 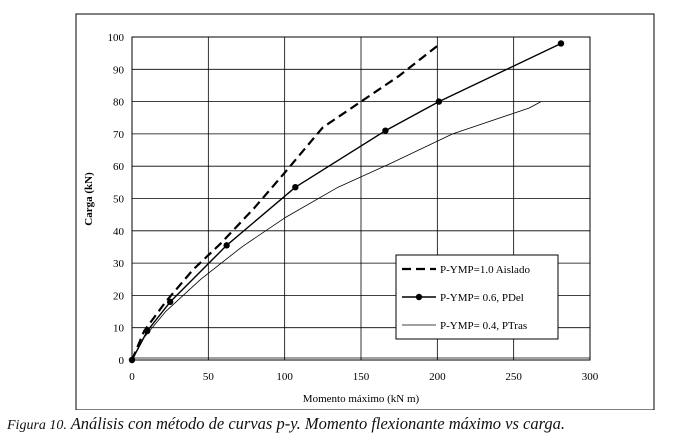 What do you see at coordinates (119, 200) in the screenshot?
I see `y-tick-label: 50` at bounding box center [119, 200].